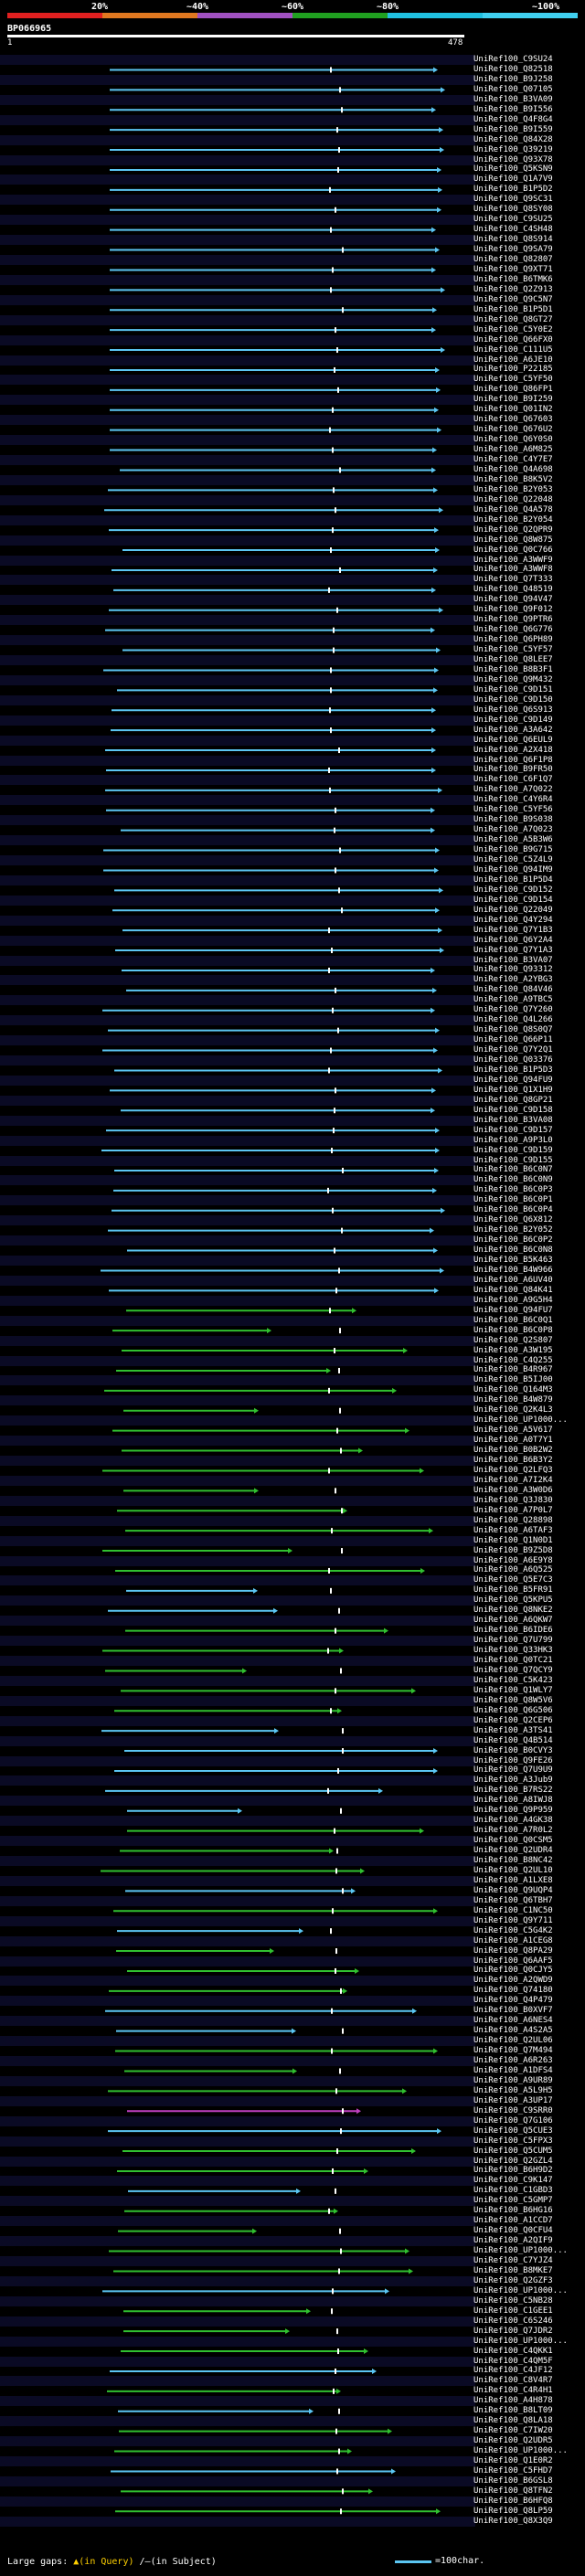  What do you see at coordinates (293, 870) in the screenshot?
I see `hit-row: UniRef100_Q94IM9` at bounding box center [293, 870].